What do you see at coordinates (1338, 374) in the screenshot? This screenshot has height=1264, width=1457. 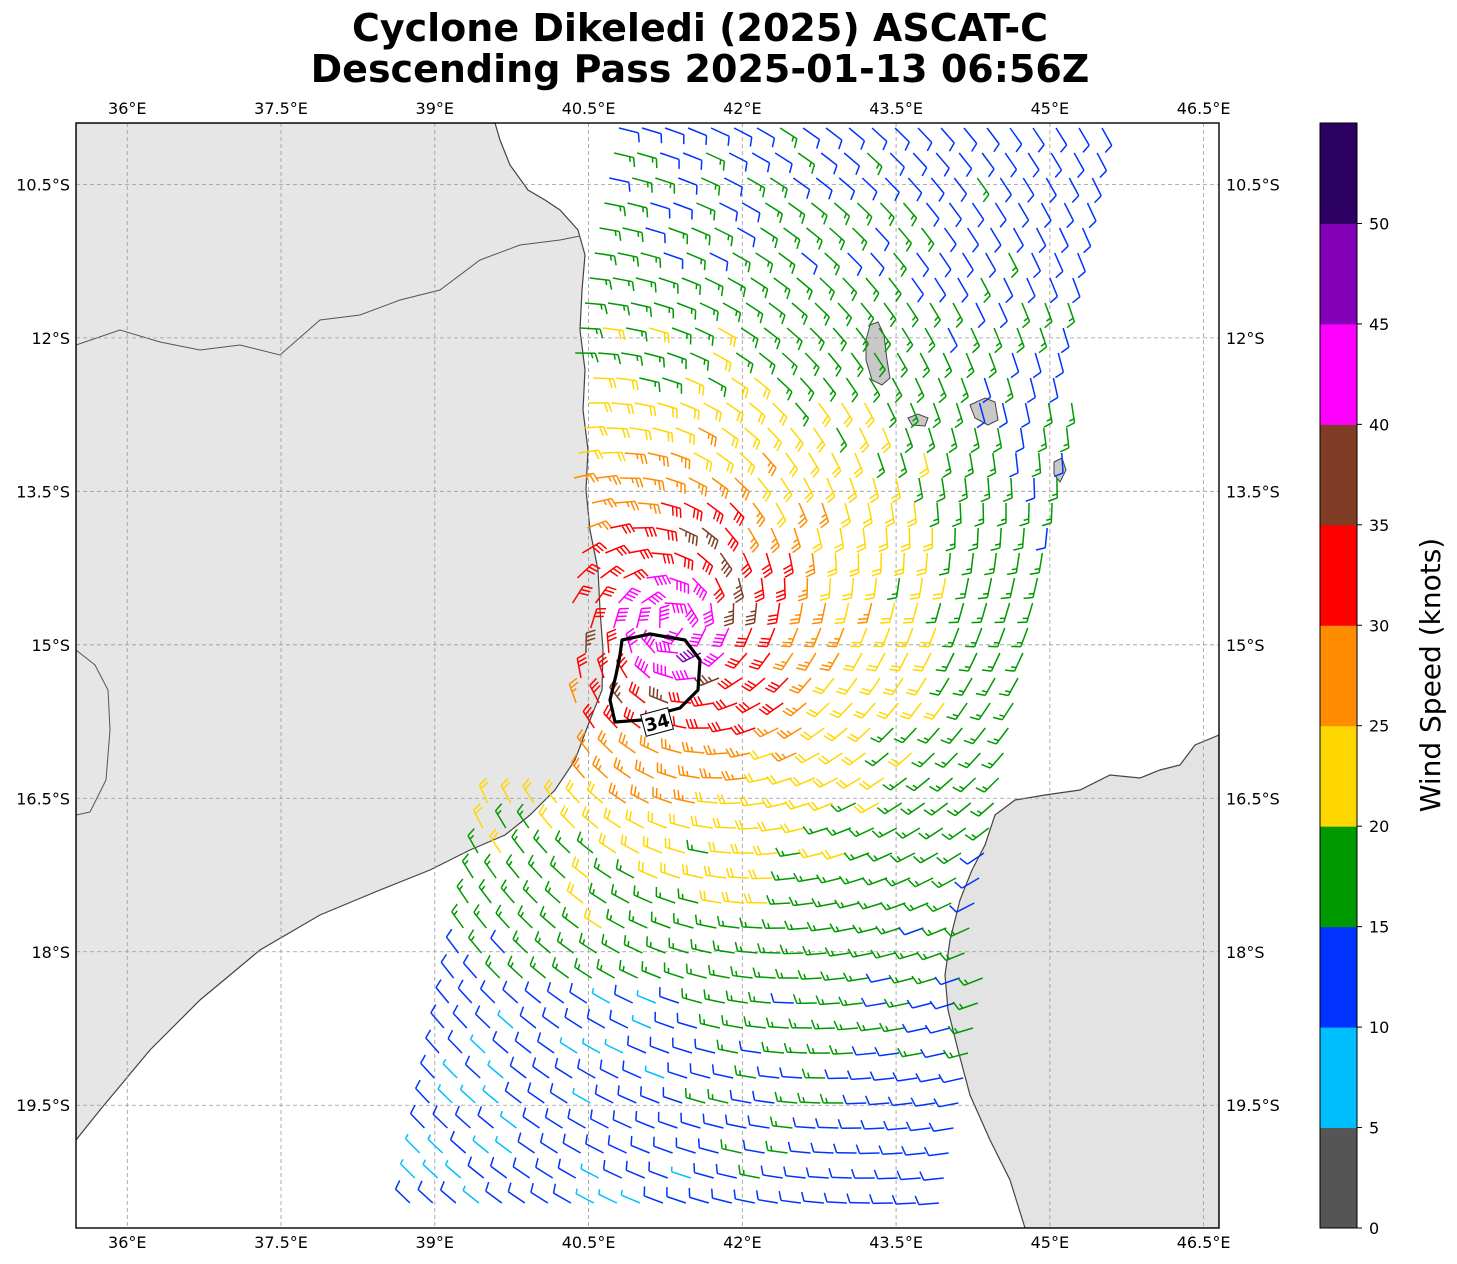 I see `colorbar-bin` at bounding box center [1338, 374].